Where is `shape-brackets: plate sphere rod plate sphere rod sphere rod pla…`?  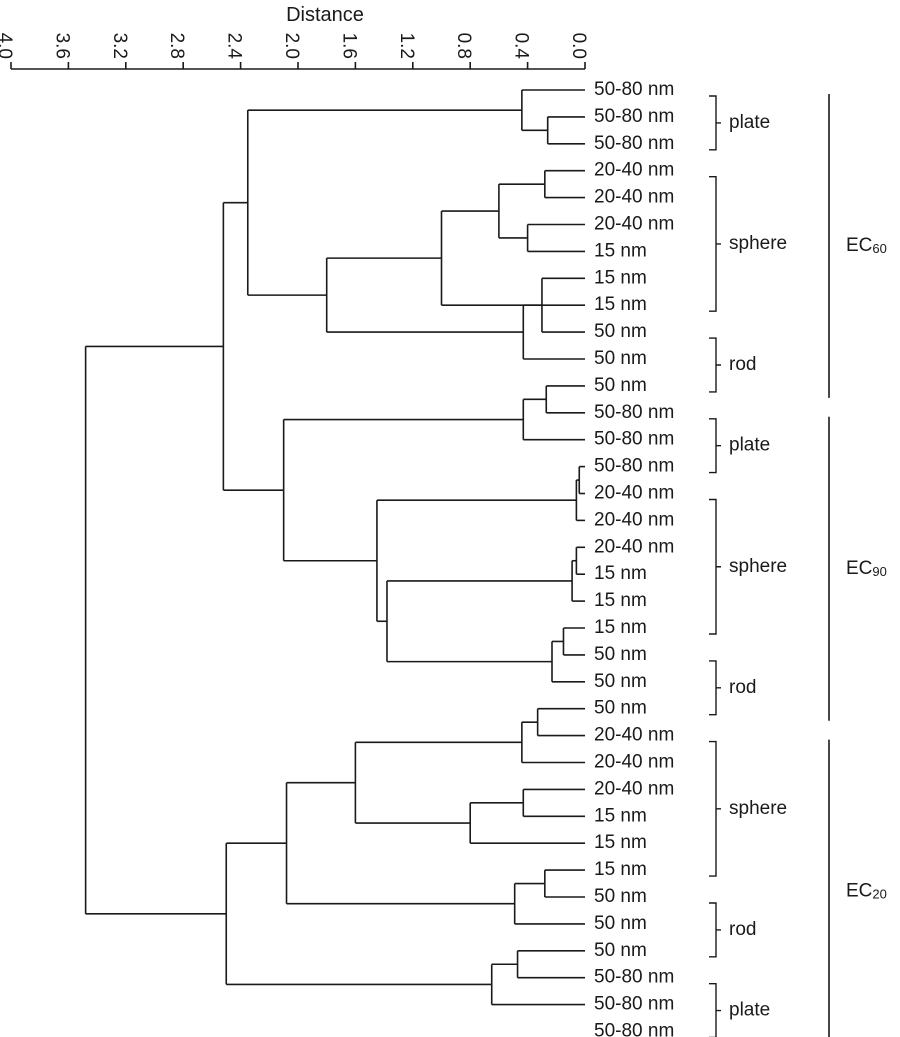 shape-brackets: plate sphere rod plate sphere rod sphere rod pla… is located at coordinates (748, 566).